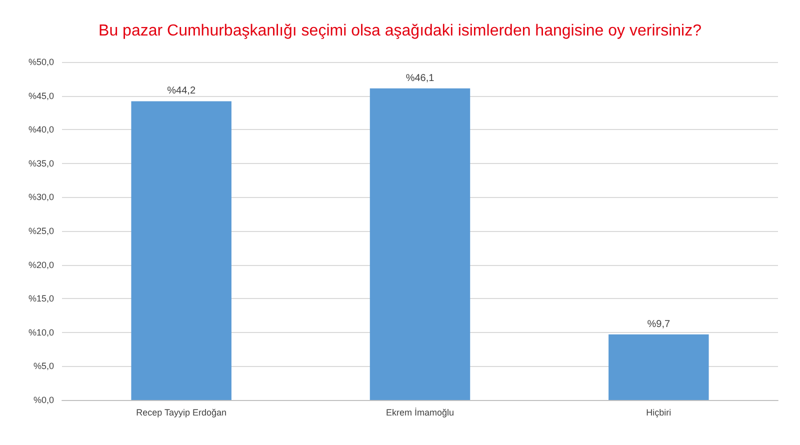  What do you see at coordinates (420, 78) in the screenshot?
I see `data-label: %46,1` at bounding box center [420, 78].